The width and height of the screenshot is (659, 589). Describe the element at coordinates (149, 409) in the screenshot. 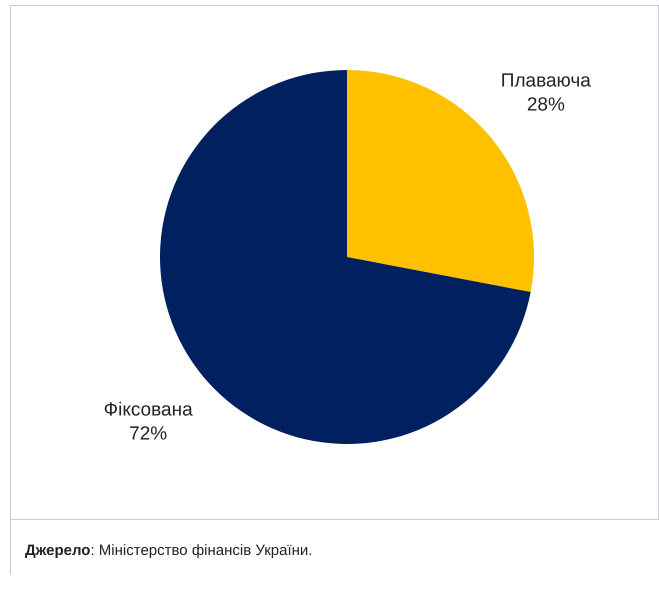

I see `slice-label: Фіксована` at that location.